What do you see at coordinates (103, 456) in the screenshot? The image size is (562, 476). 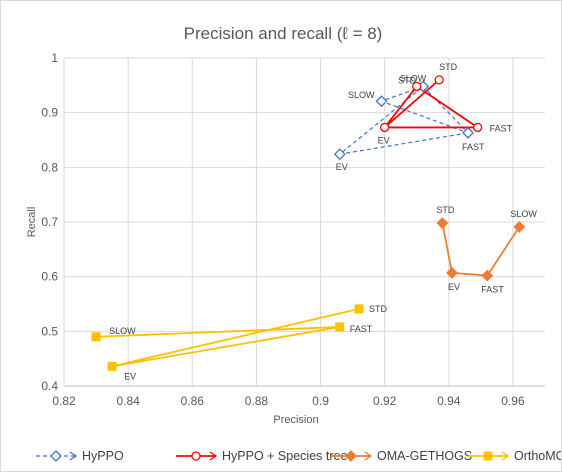 I see `legend-entry: HyPPO` at bounding box center [103, 456].